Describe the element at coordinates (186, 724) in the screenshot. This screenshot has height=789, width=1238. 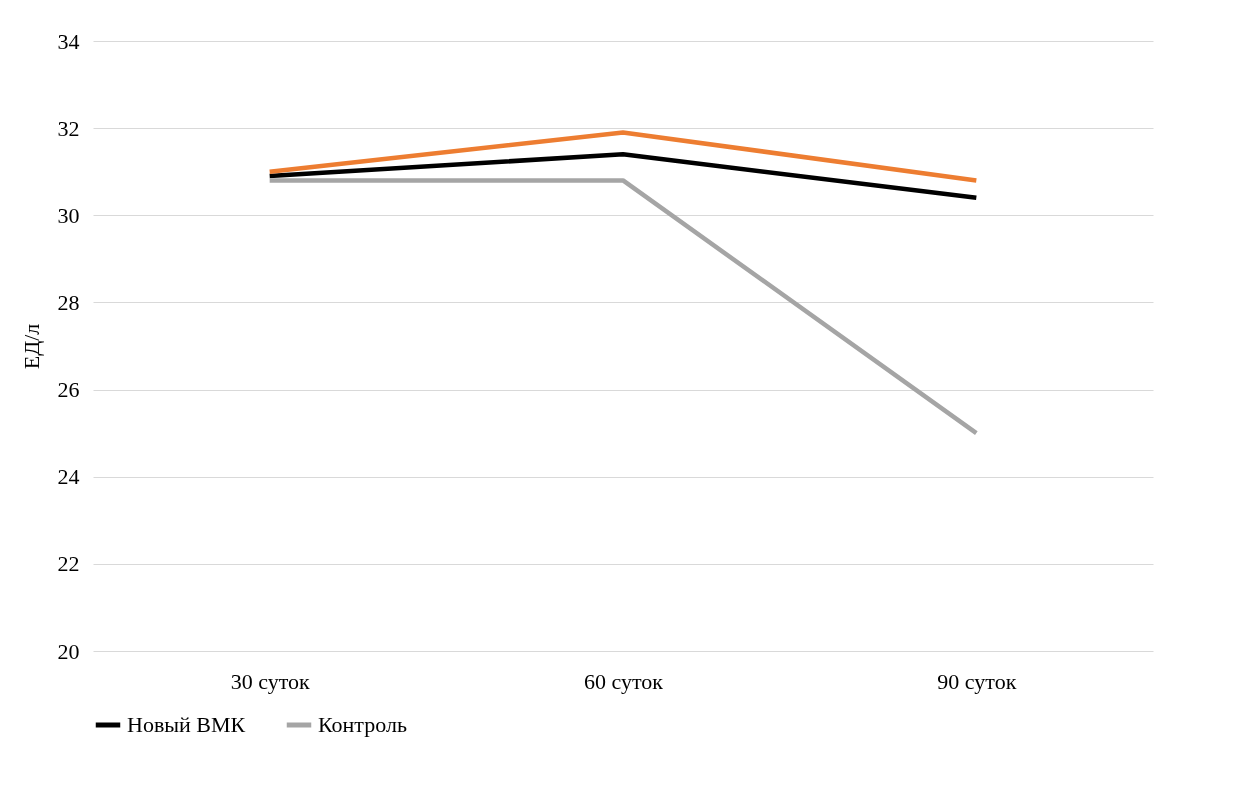
I see `legend-label: Новый ВМК` at that location.